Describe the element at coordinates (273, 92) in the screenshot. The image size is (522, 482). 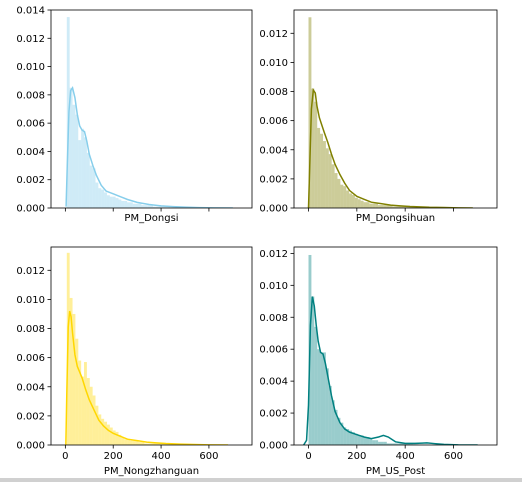
I see `y-tick-label: 0.008` at that location.